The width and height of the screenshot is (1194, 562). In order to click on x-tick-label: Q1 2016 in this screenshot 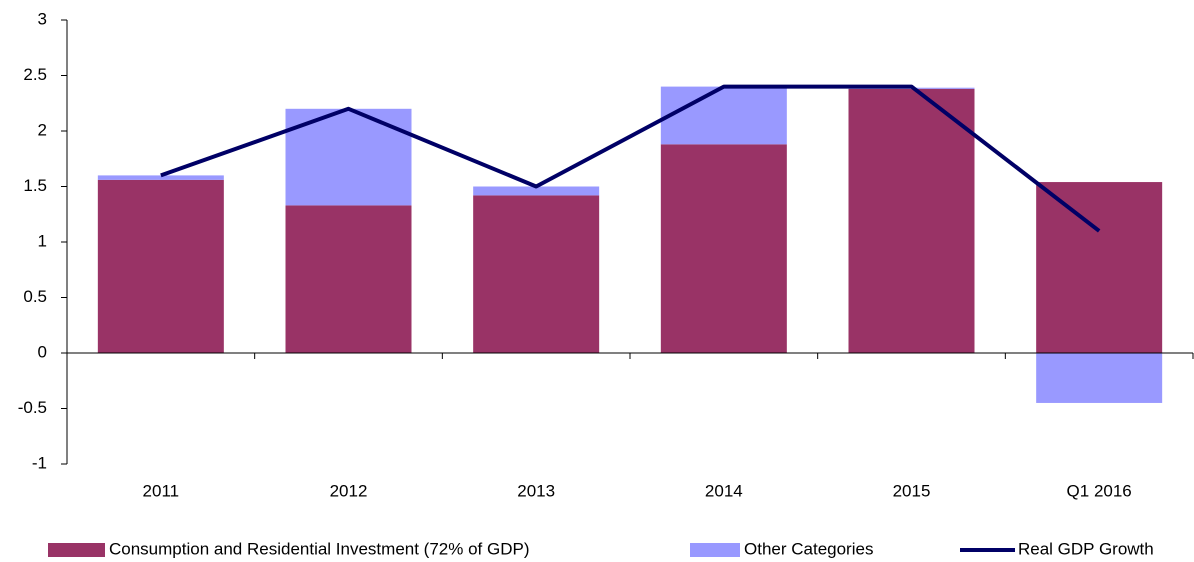, I will do `click(1099, 490)`.